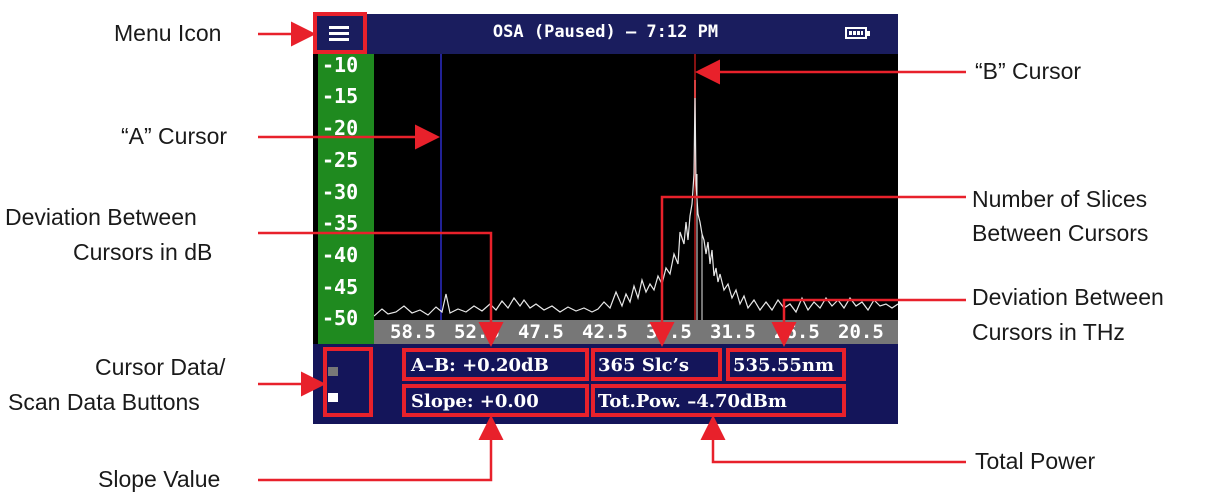  I want to click on callout-deviation-db-line2: Cursors in dB, so click(143, 252).